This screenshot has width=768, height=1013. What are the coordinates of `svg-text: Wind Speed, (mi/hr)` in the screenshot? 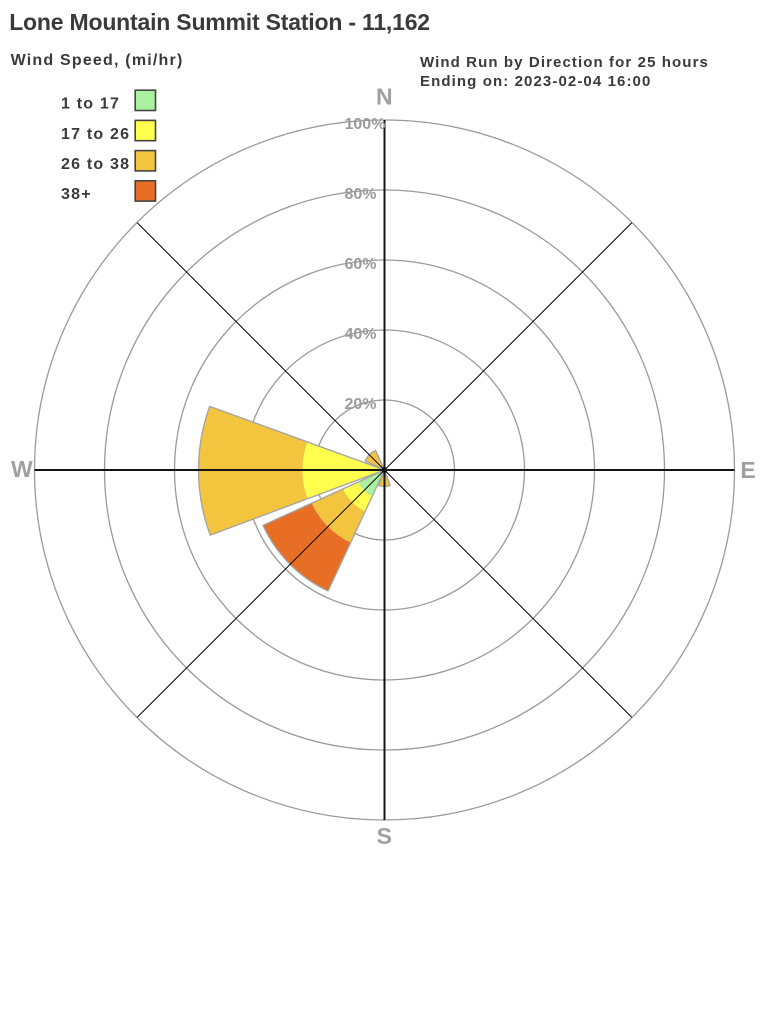 It's located at (97, 60).